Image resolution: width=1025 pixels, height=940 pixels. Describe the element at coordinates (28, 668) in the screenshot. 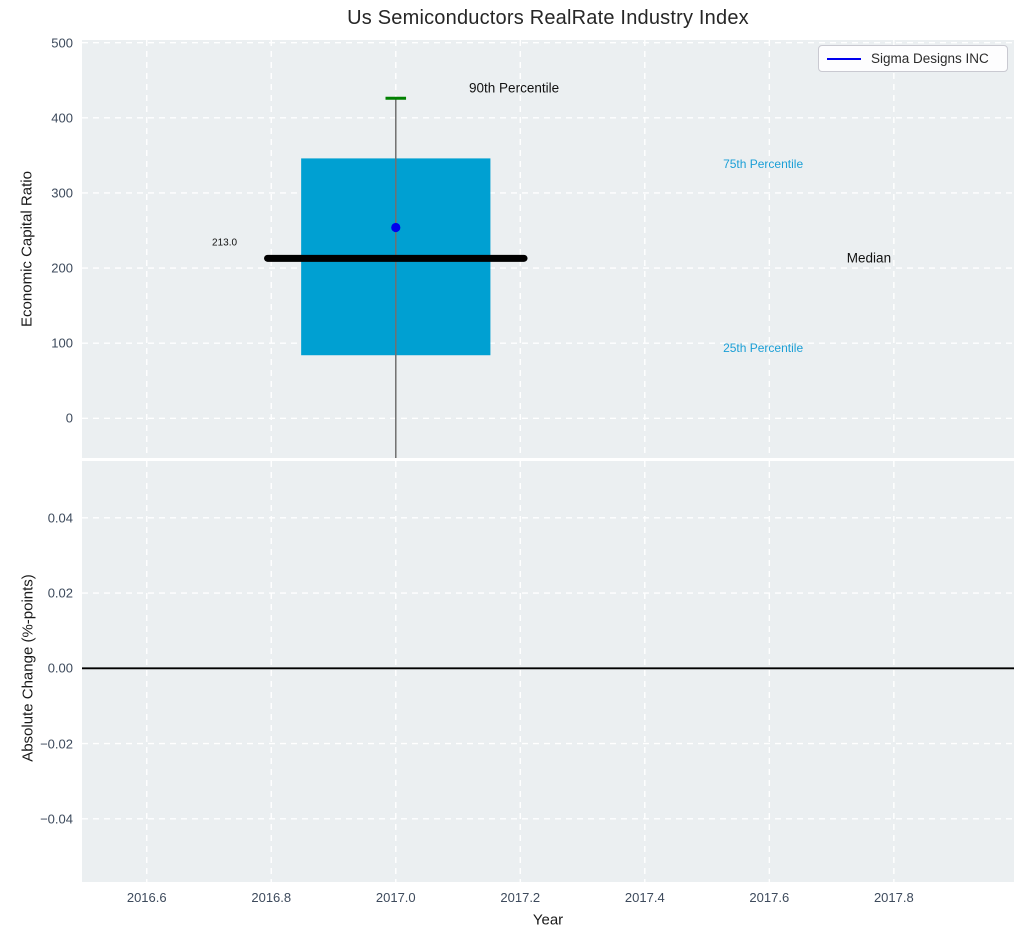

I see `y-axis-label-bottom: Absolute Change (%-points)` at that location.